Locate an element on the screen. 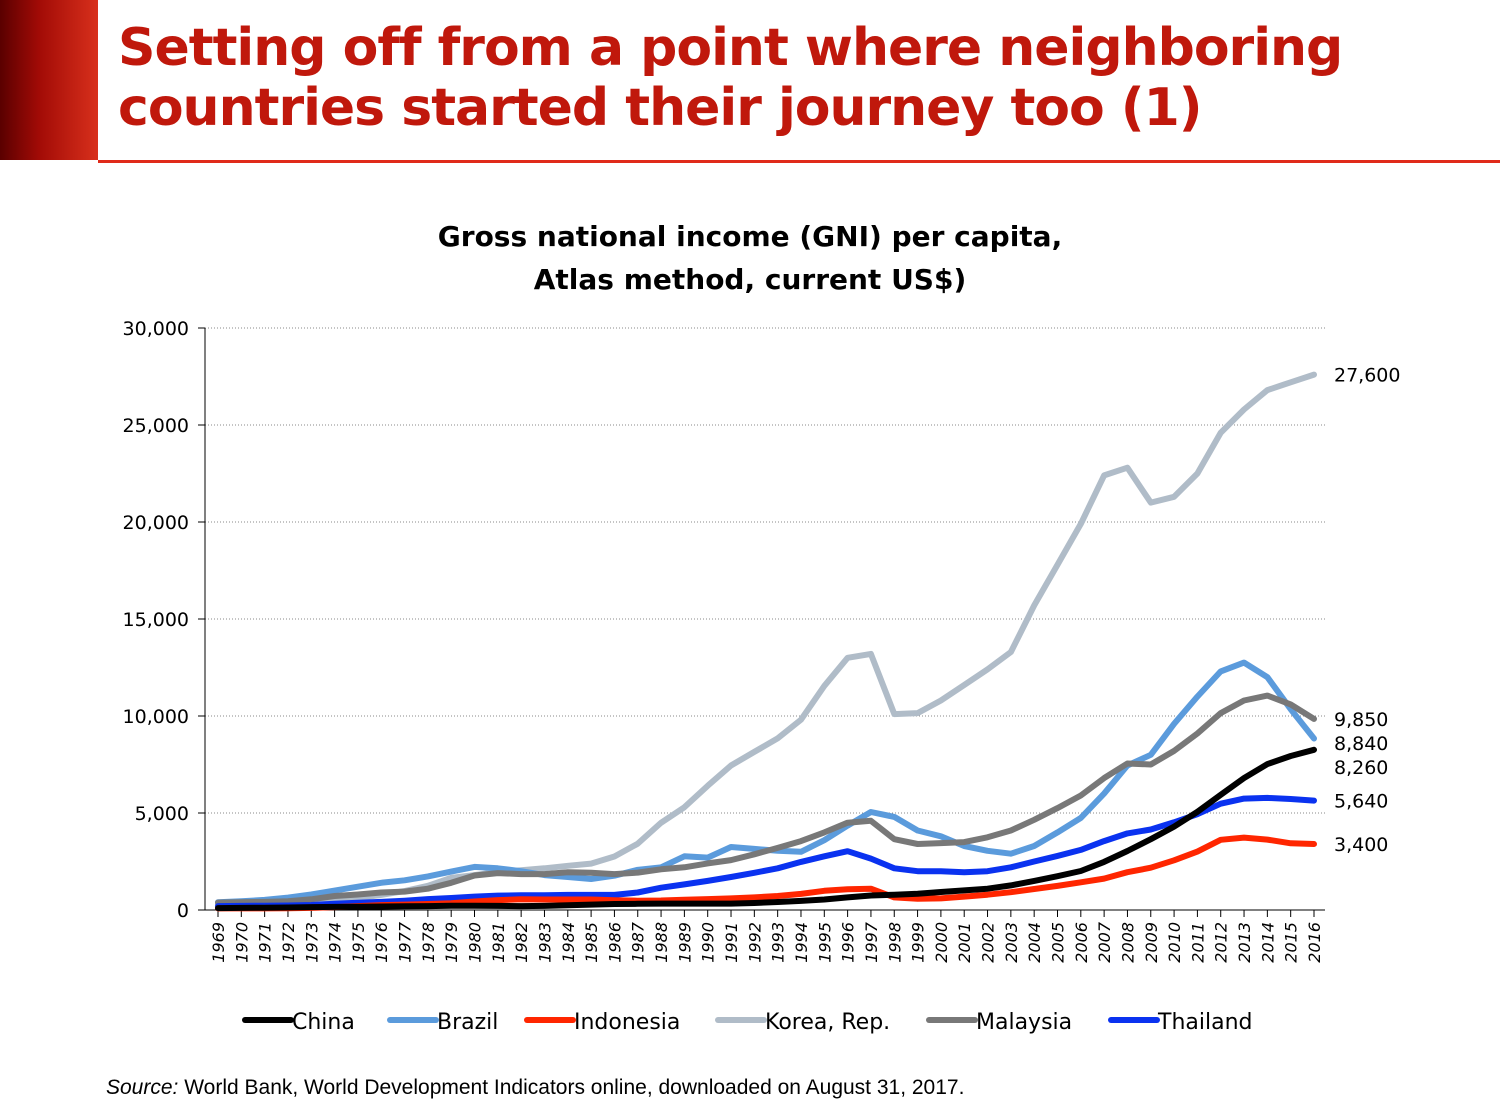 This screenshot has height=1113, width=1500. x-tick-label: 2013 is located at coordinates (1244, 942).